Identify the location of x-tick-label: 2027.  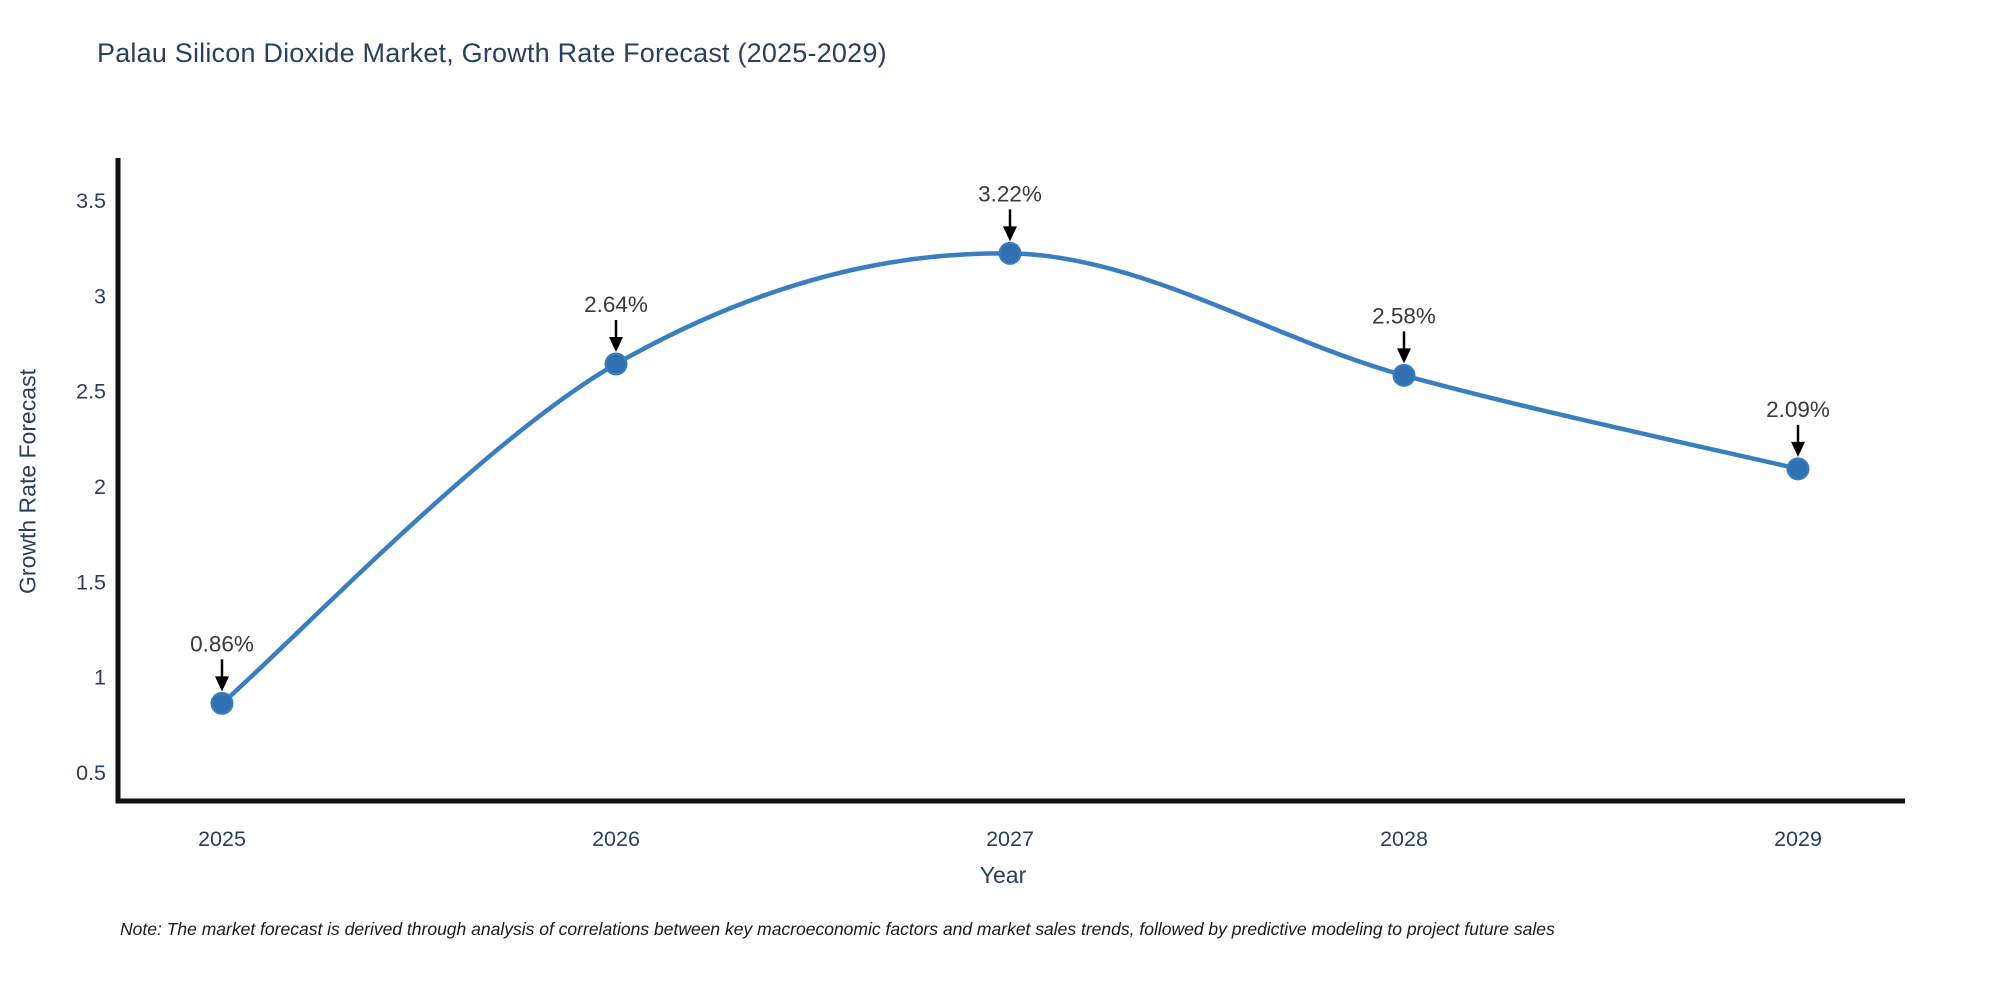
(1010, 839).